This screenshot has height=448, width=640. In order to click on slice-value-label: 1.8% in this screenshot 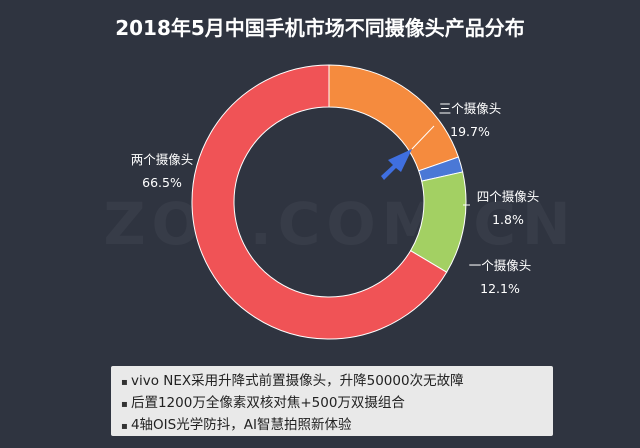, I will do `click(508, 219)`.